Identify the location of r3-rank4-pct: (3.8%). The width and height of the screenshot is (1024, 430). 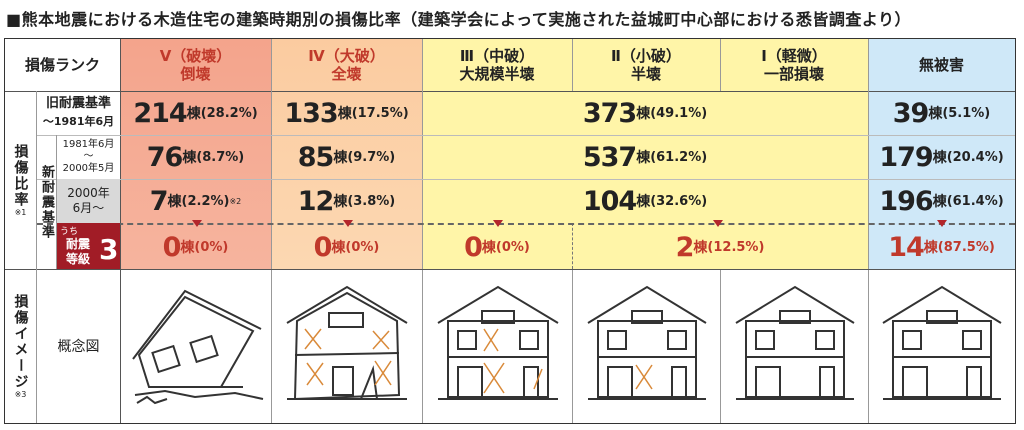
(371, 201).